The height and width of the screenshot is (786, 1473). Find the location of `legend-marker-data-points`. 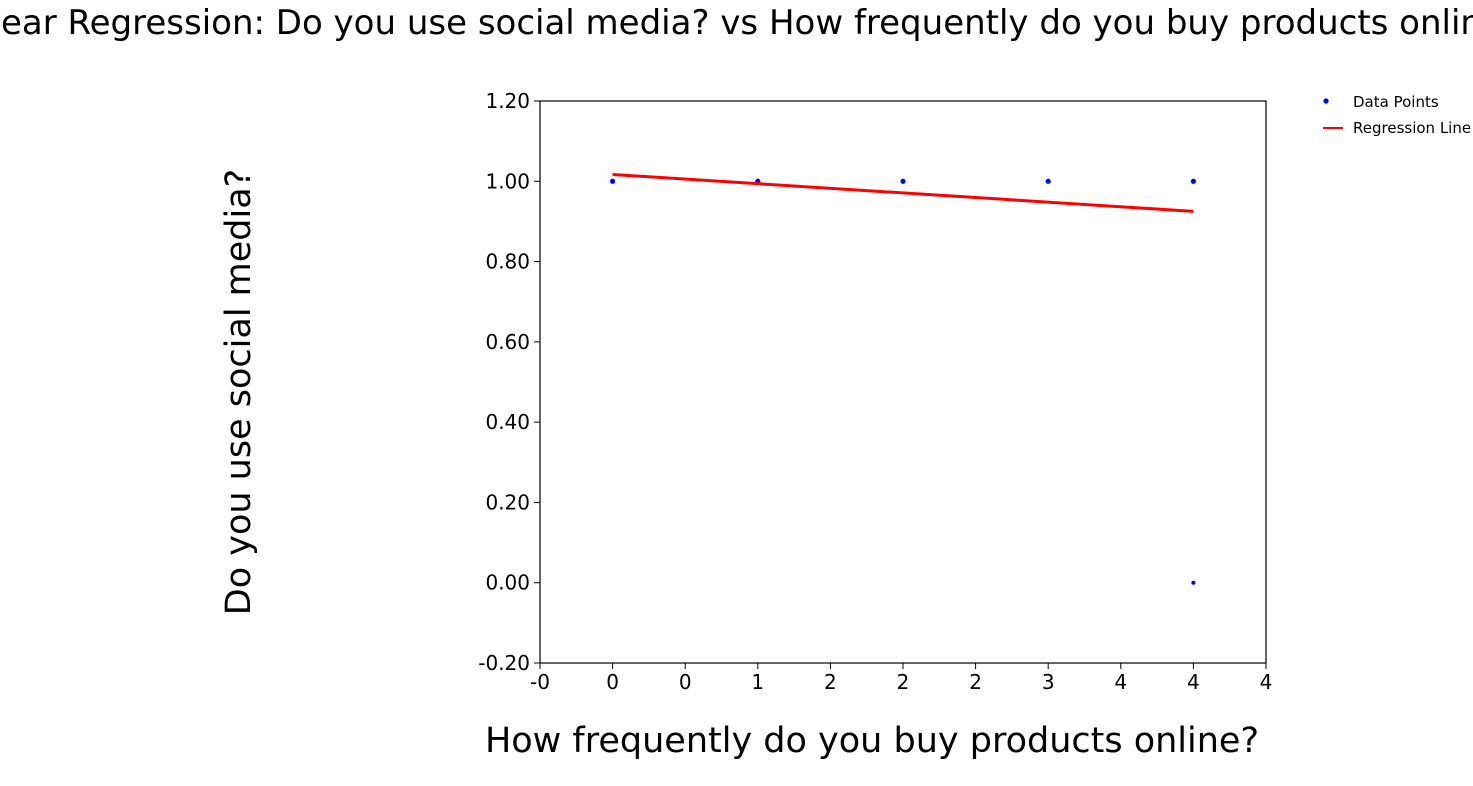

legend-marker-data-points is located at coordinates (1326, 101).